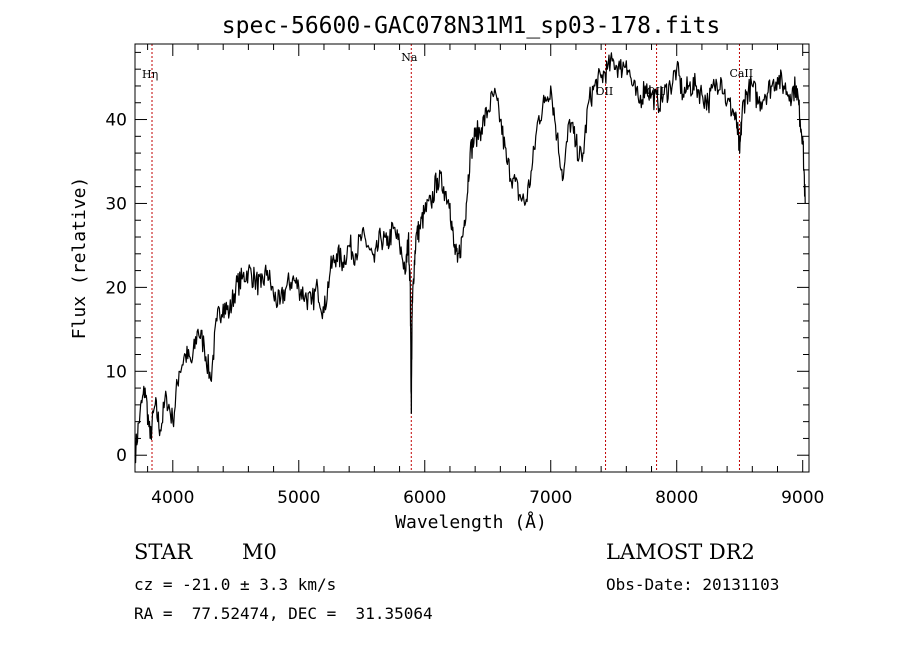 This screenshot has height=649, width=900. I want to click on x-tick-label-2: 6000, so click(424, 498).